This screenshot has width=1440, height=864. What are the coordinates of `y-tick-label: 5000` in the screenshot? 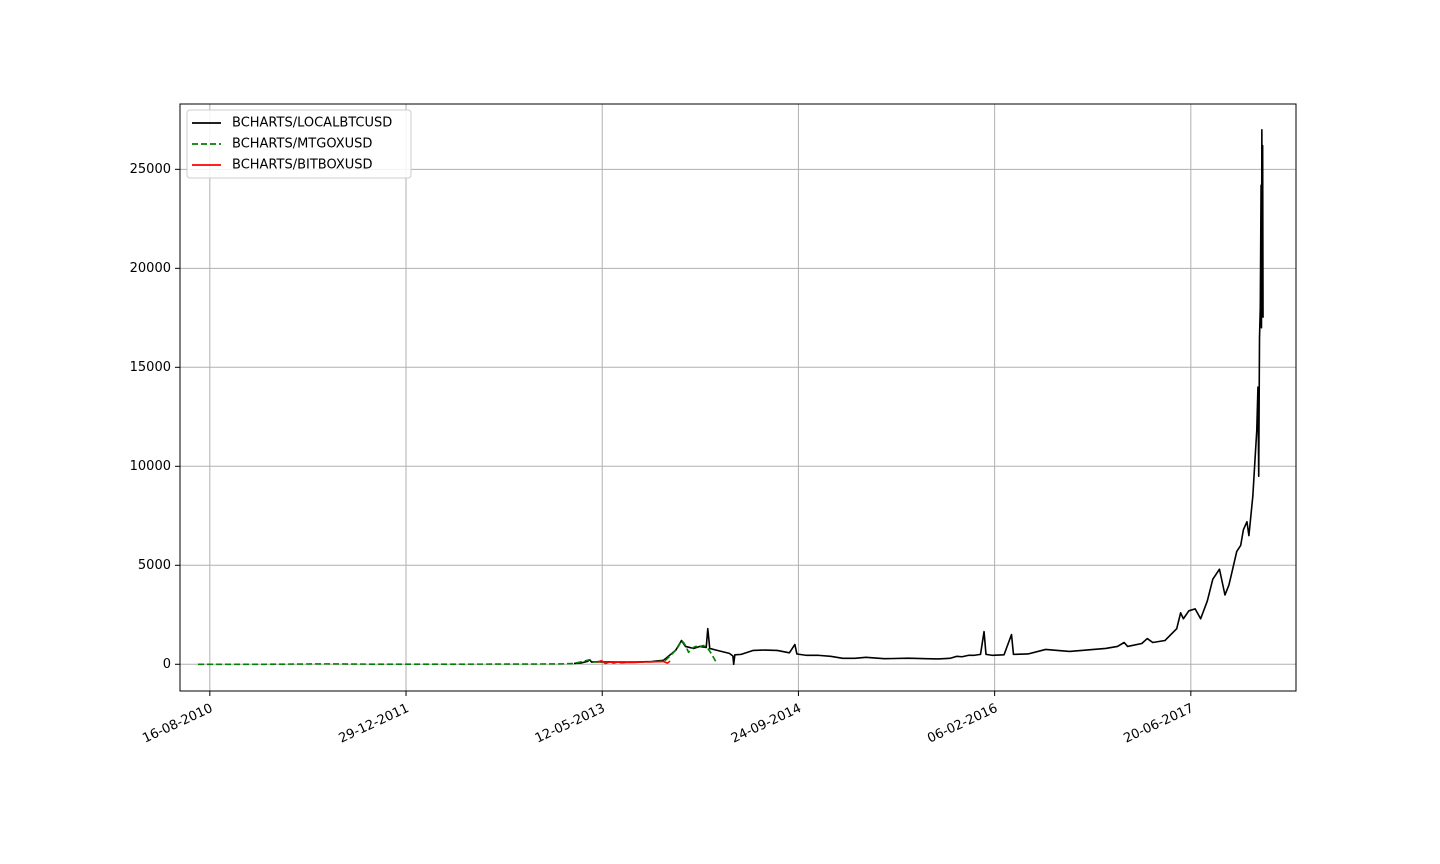 It's located at (154, 565).